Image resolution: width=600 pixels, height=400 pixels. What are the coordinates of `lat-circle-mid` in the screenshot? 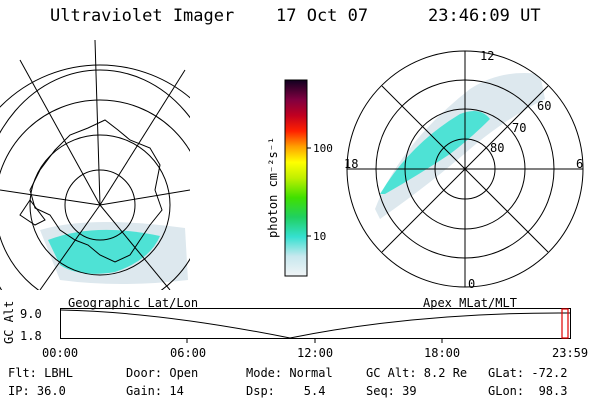 It's located at (100, 205).